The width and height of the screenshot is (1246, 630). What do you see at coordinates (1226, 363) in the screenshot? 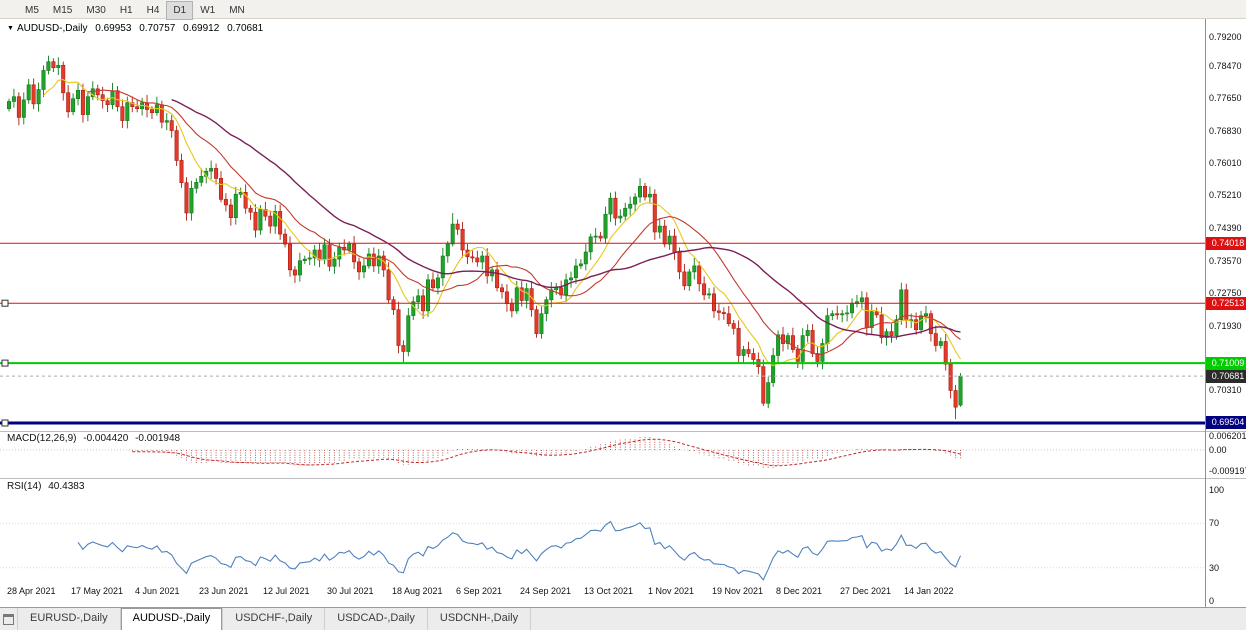
I see `support-green-price-label: 0.71009` at bounding box center [1226, 363].